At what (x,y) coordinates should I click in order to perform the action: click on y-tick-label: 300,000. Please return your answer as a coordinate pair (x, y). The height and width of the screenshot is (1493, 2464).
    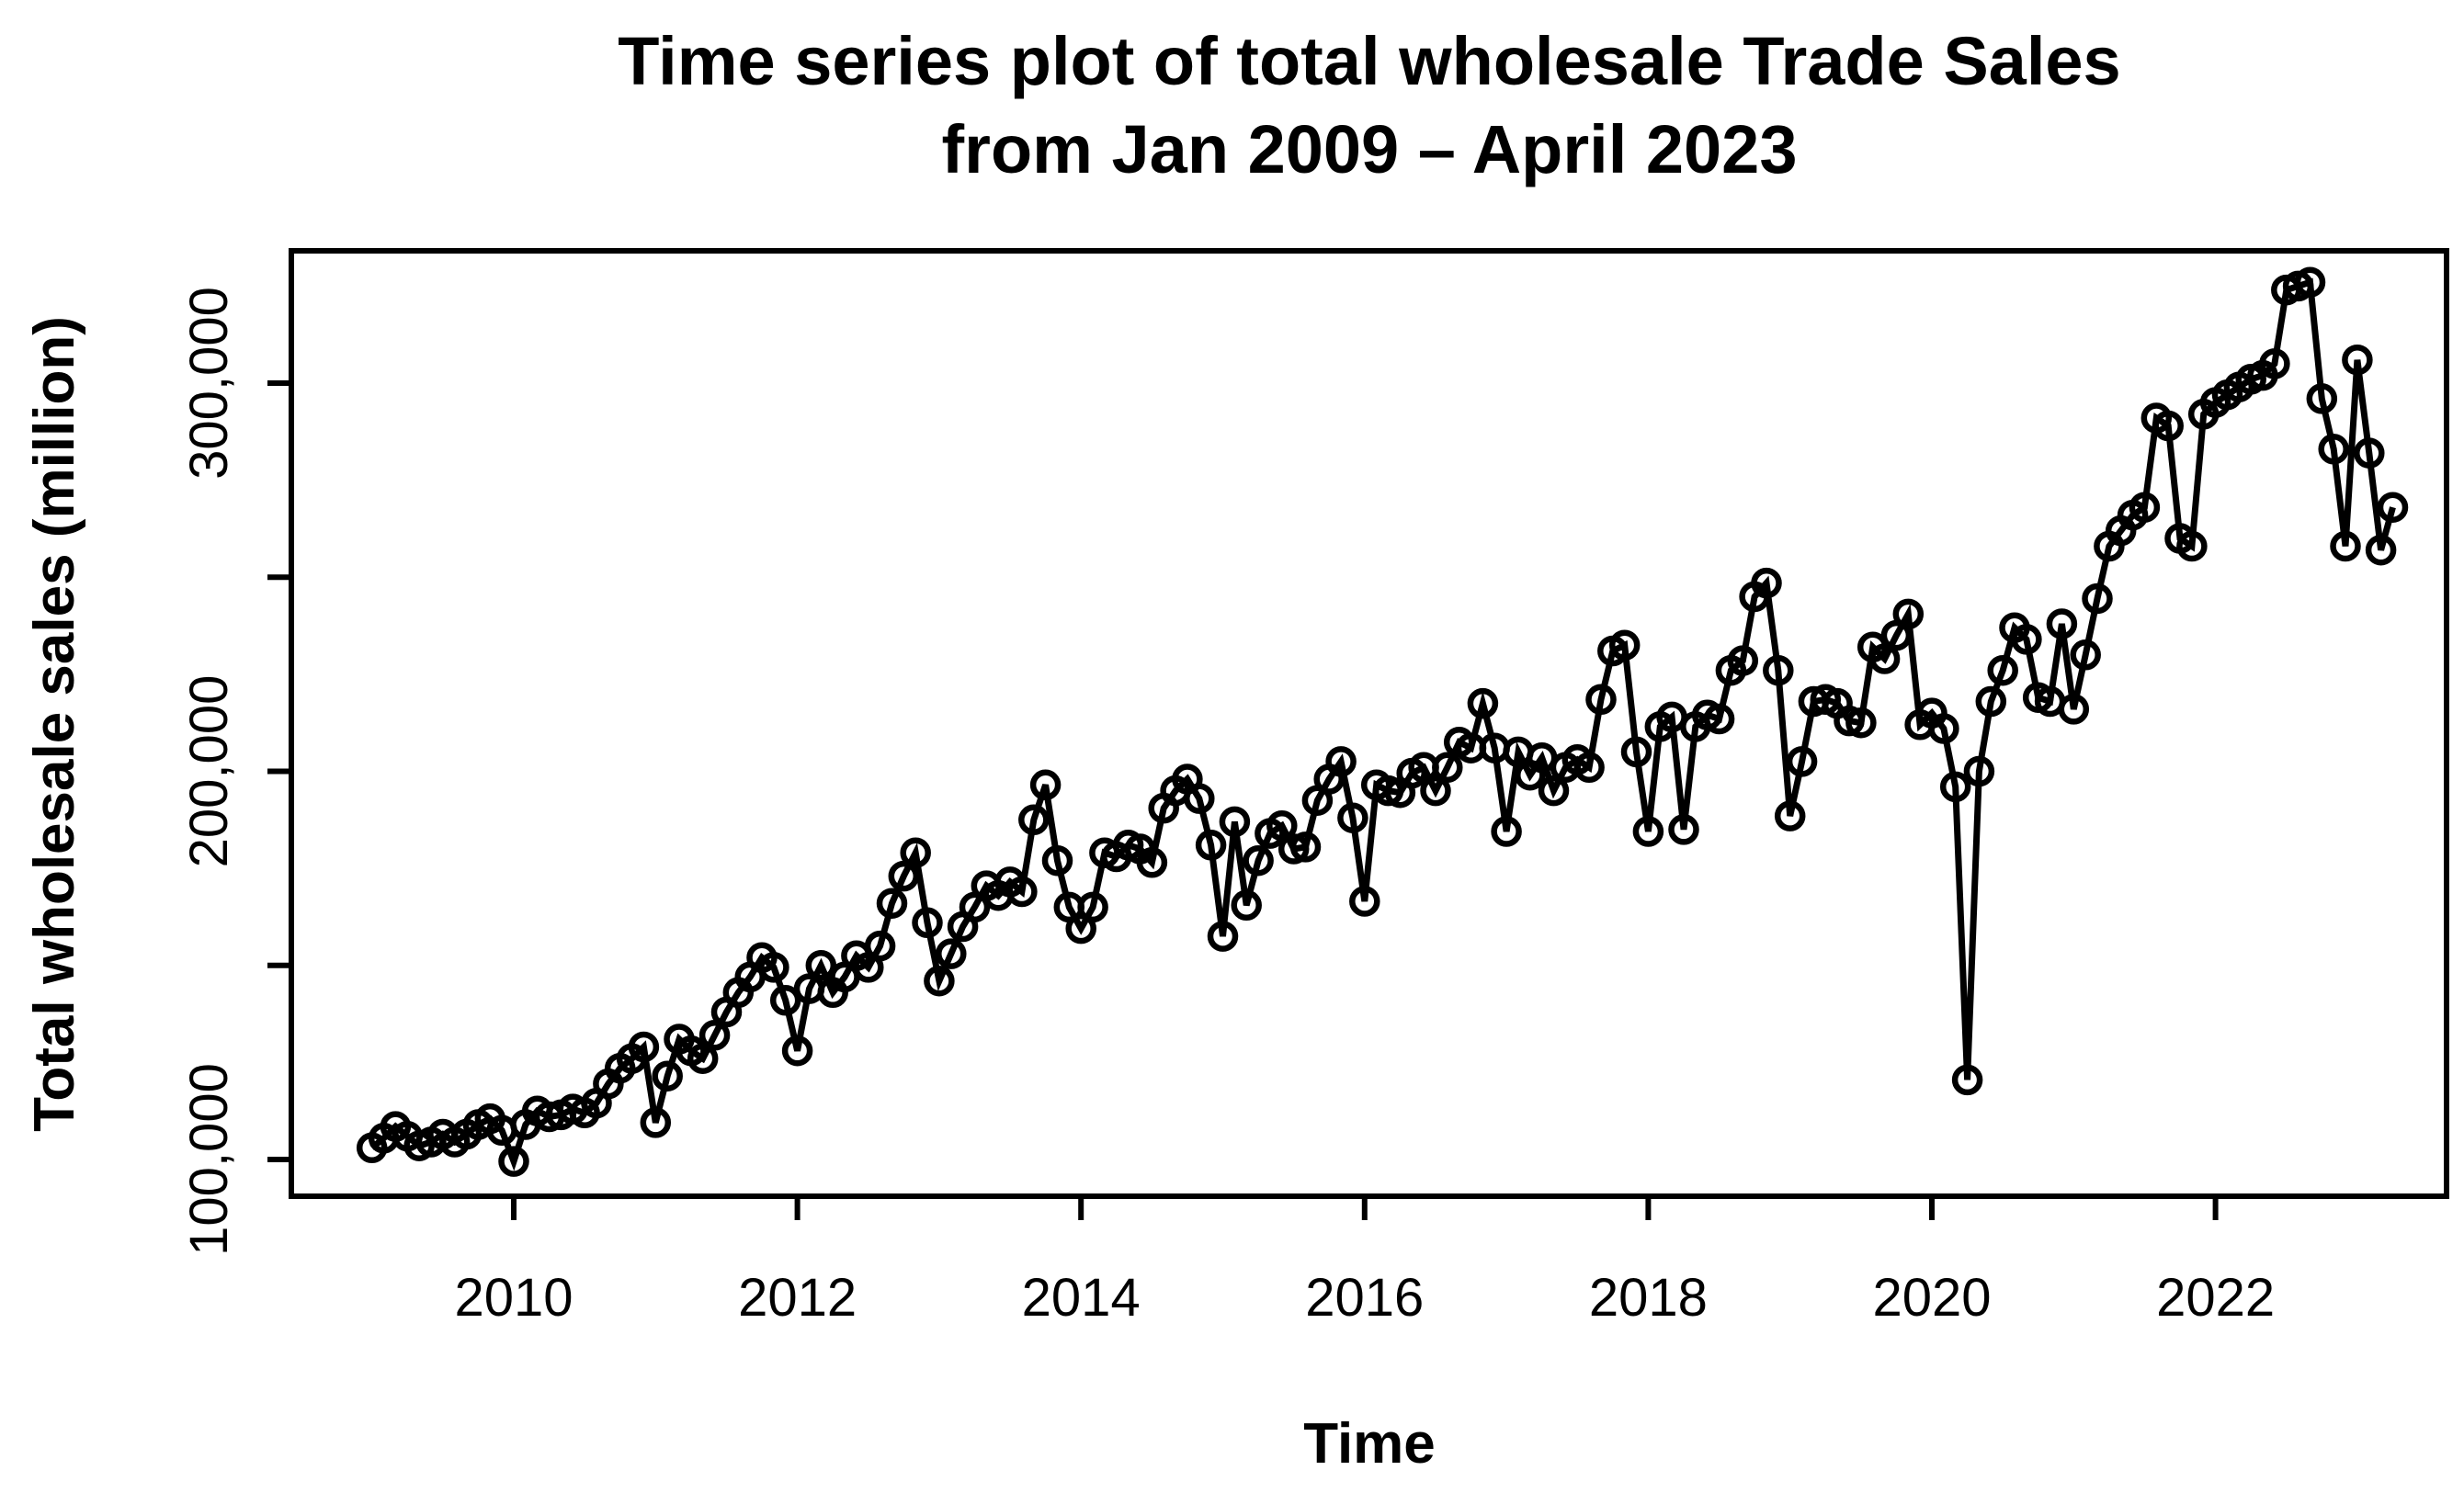
    Looking at the image, I should click on (209, 383).